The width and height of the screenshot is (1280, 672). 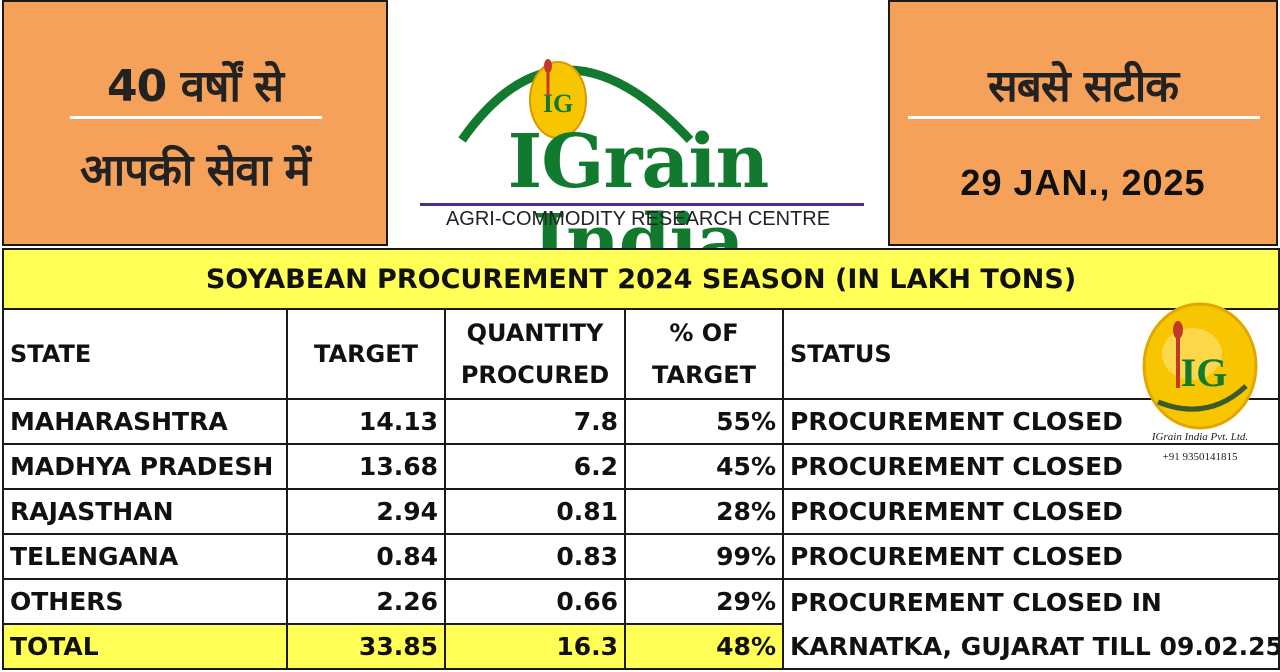 I want to click on cell-target: 2.26, so click(x=366, y=601).